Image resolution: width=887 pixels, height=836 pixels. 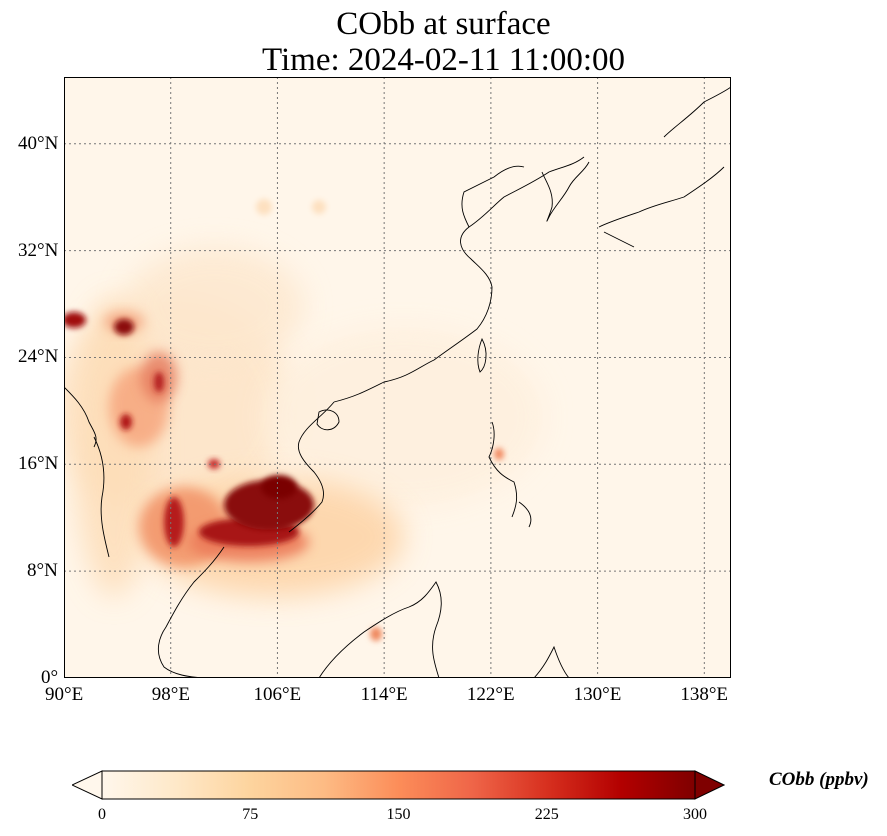 I want to click on lat-tick-label: 24°N, so click(x=38, y=357).